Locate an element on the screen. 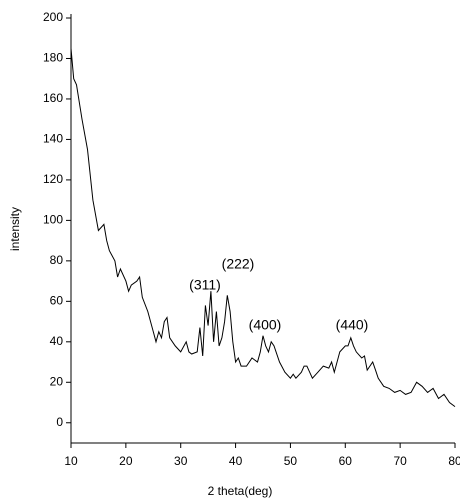 The height and width of the screenshot is (503, 460). peak-label: (222) is located at coordinates (238, 264).